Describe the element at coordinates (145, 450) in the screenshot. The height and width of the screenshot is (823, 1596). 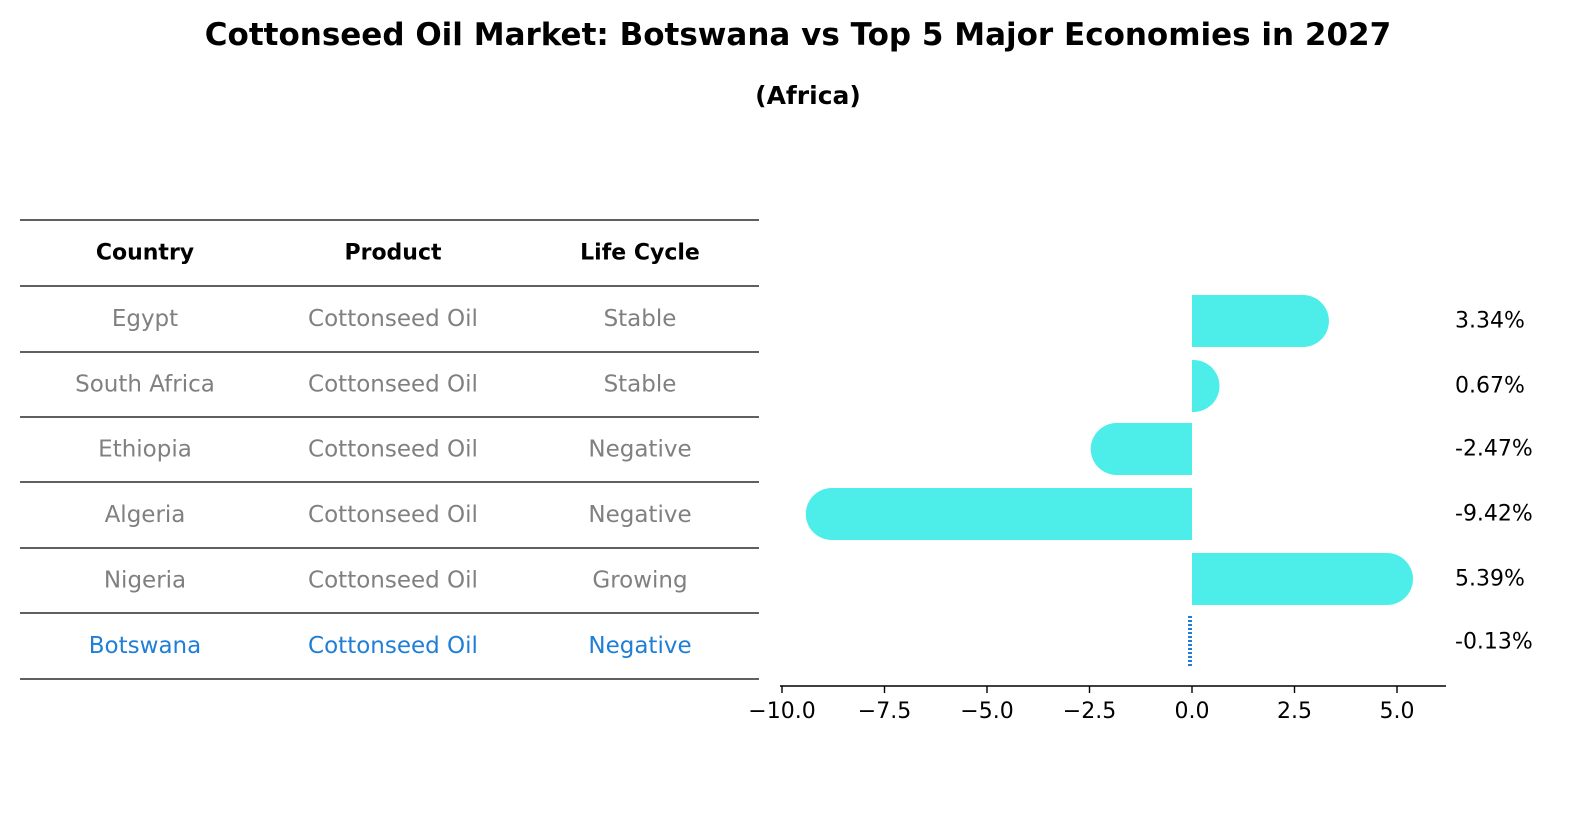
I see `table-cell-ethiopia-country: Ethiopia` at that location.